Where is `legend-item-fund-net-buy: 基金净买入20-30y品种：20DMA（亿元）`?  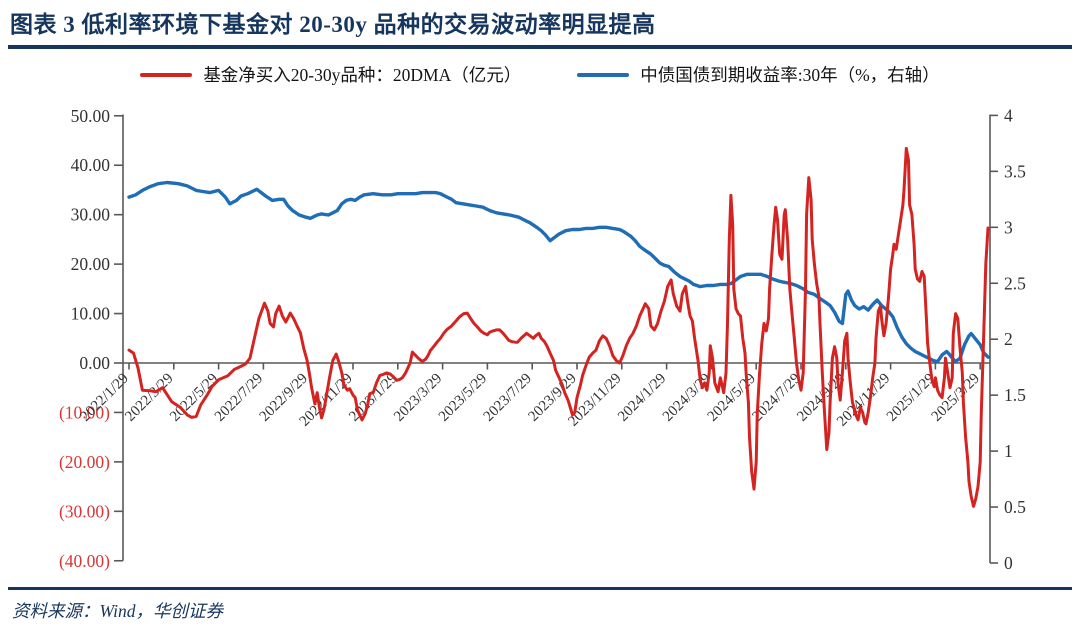
legend-item-fund-net-buy: 基金净买入20-30y品种：20DMA（亿元） is located at coordinates (330, 74).